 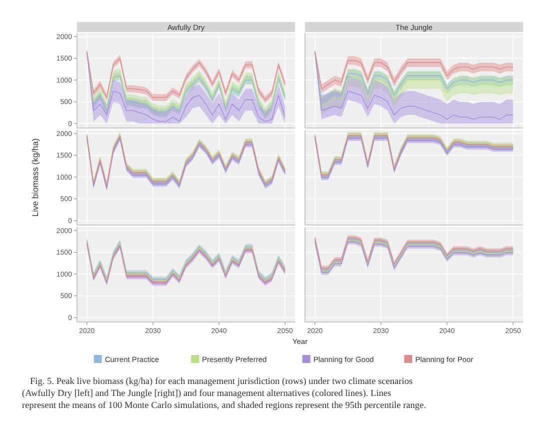 I want to click on y-axis-title: Live biomass (kg/ha), so click(x=35, y=177).